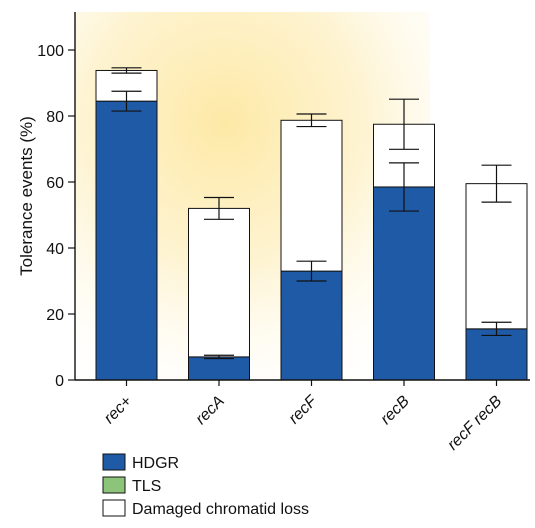 The image size is (535, 528). I want to click on x-tick-label: recF recB, so click(474, 423).